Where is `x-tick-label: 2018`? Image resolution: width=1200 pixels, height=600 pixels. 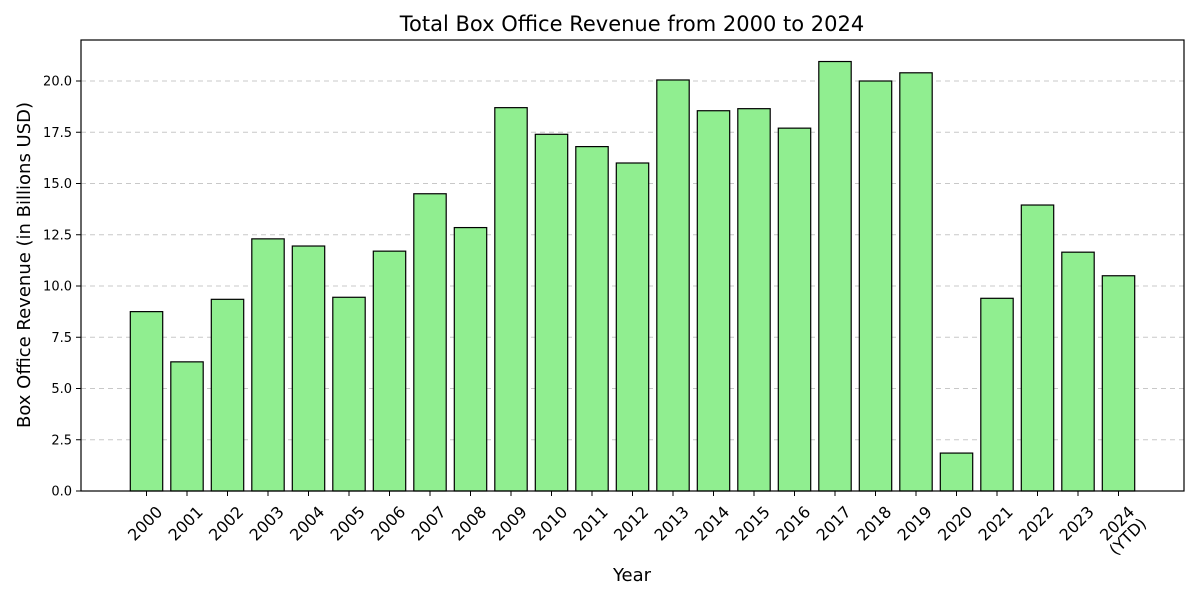
x-tick-label: 2018 is located at coordinates (874, 523).